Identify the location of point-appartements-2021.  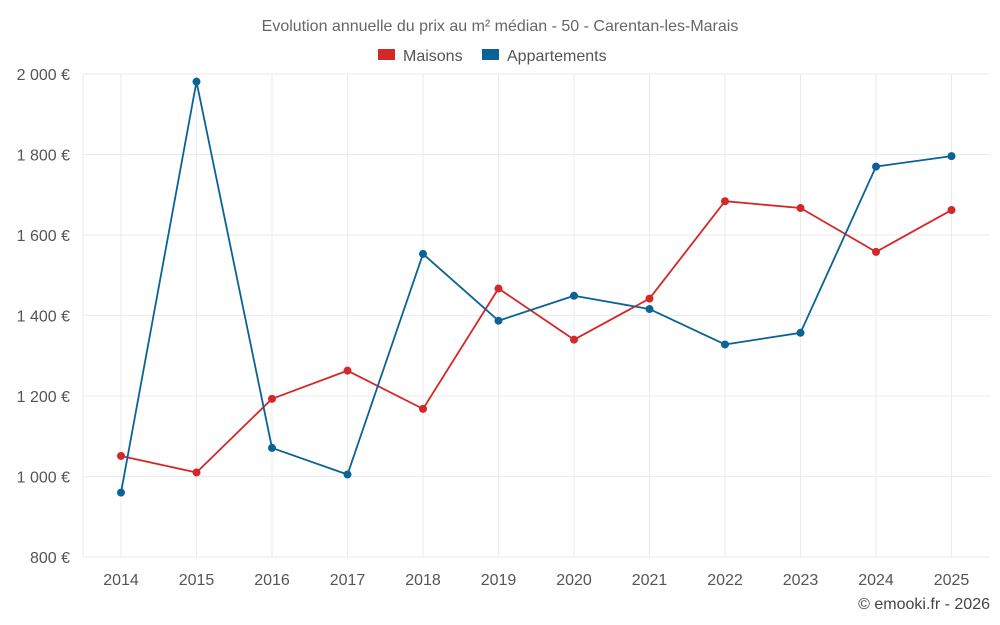
(649, 309).